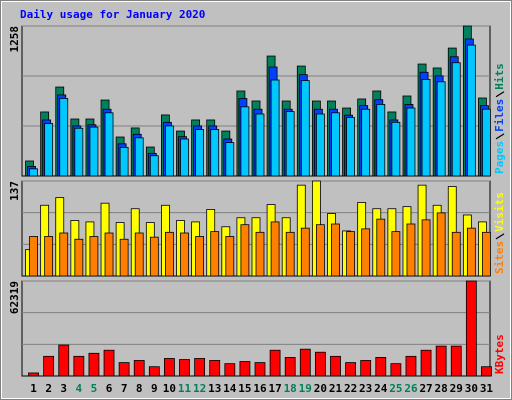 The image size is (512, 400). What do you see at coordinates (336, 388) in the screenshot?
I see `x-tick-label: 21` at bounding box center [336, 388].